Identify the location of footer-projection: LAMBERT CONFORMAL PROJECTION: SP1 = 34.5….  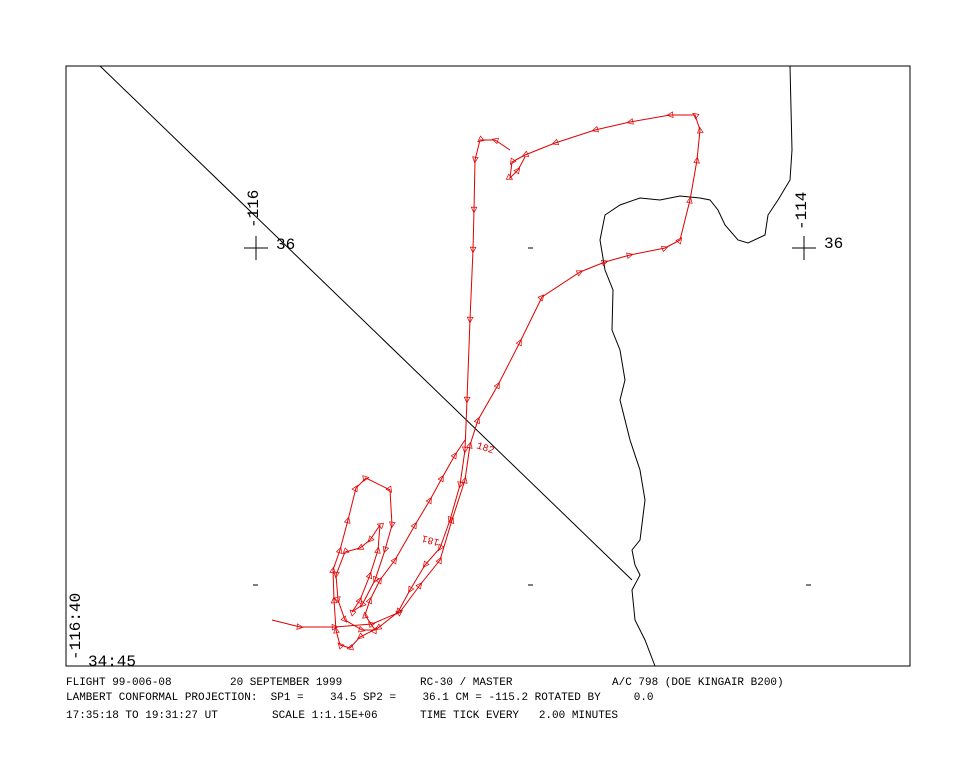
(360, 698).